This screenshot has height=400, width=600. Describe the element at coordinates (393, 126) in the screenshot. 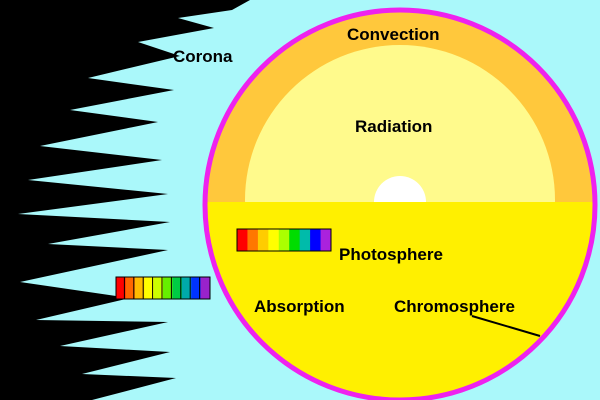

I see `radiation-label: Radiation` at that location.